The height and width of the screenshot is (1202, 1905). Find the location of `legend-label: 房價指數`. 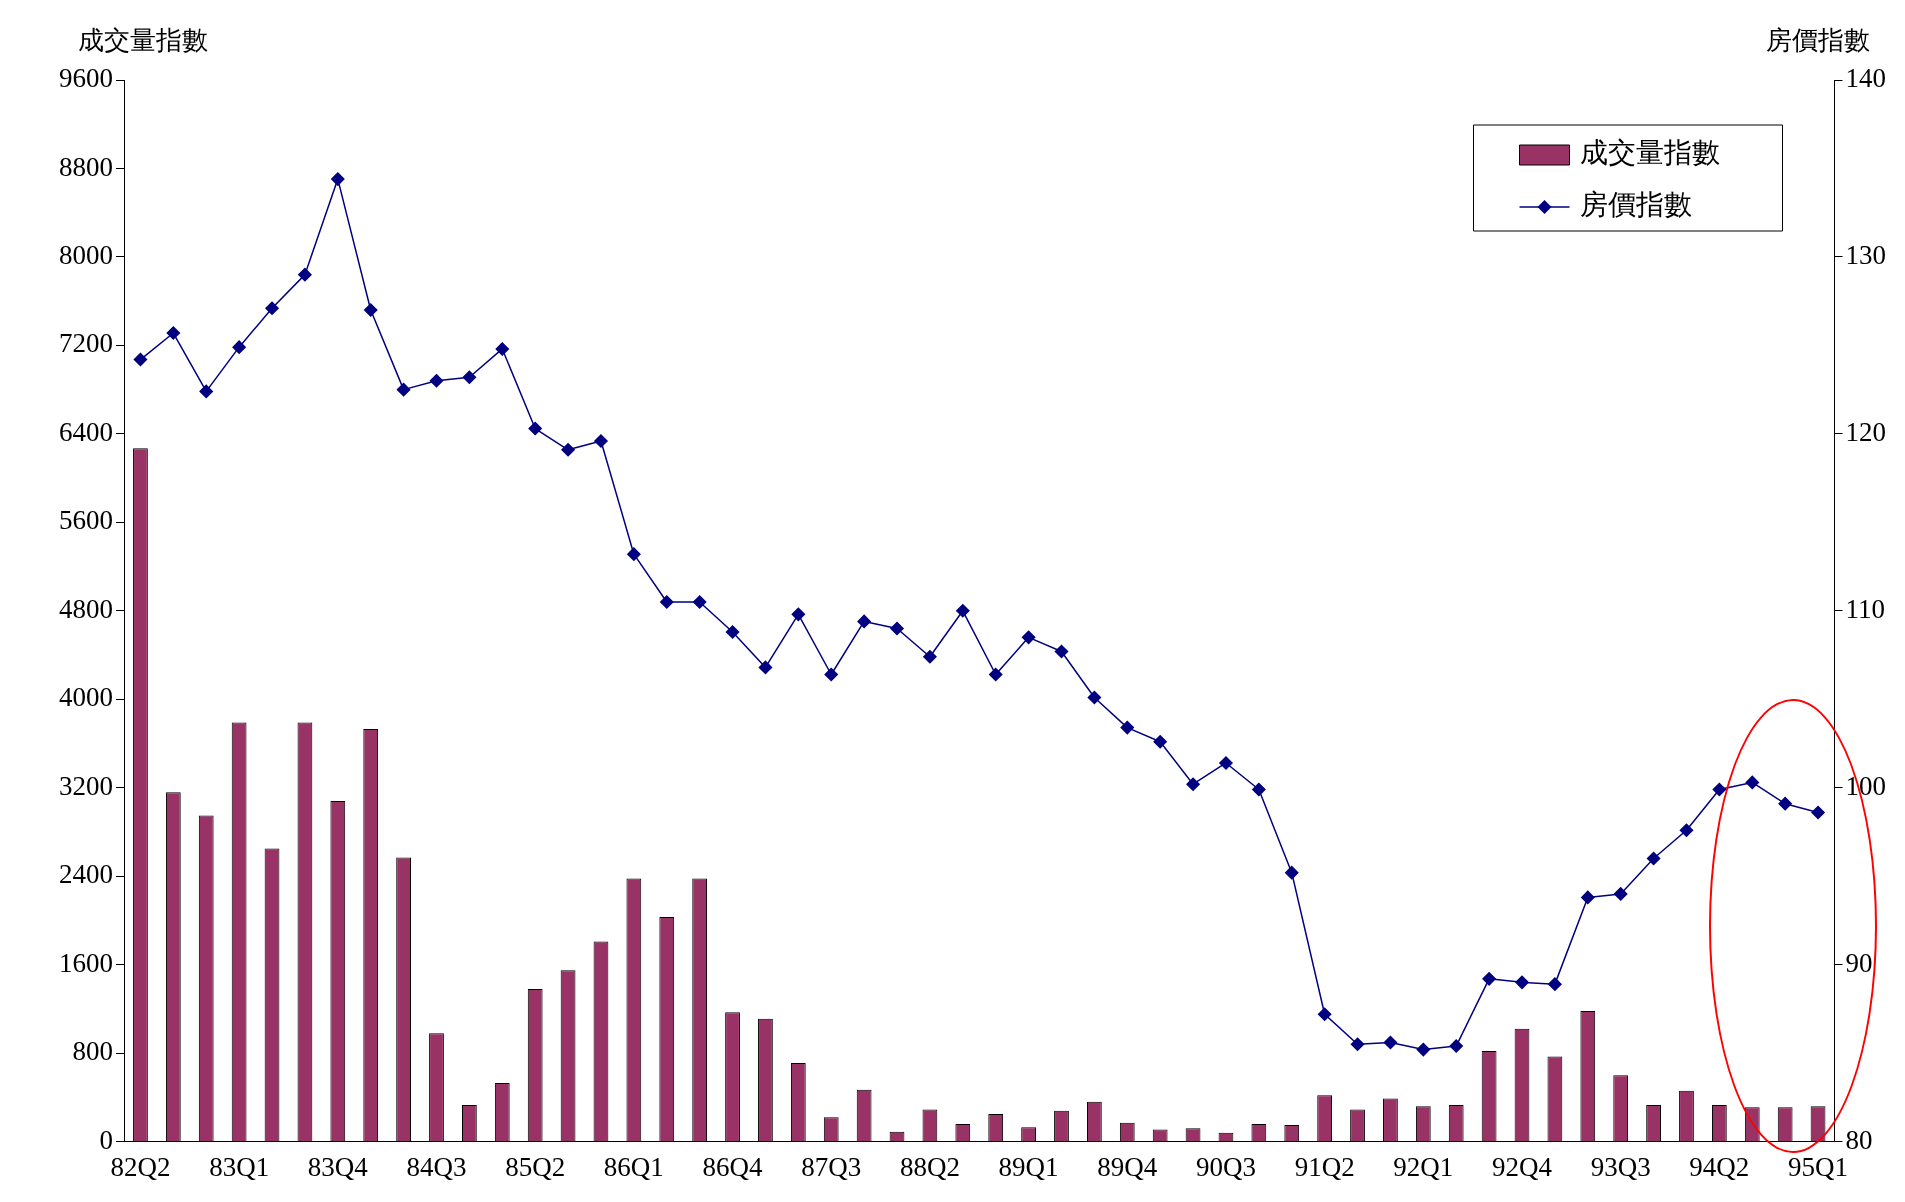

legend-label: 房價指數 is located at coordinates (1635, 205).